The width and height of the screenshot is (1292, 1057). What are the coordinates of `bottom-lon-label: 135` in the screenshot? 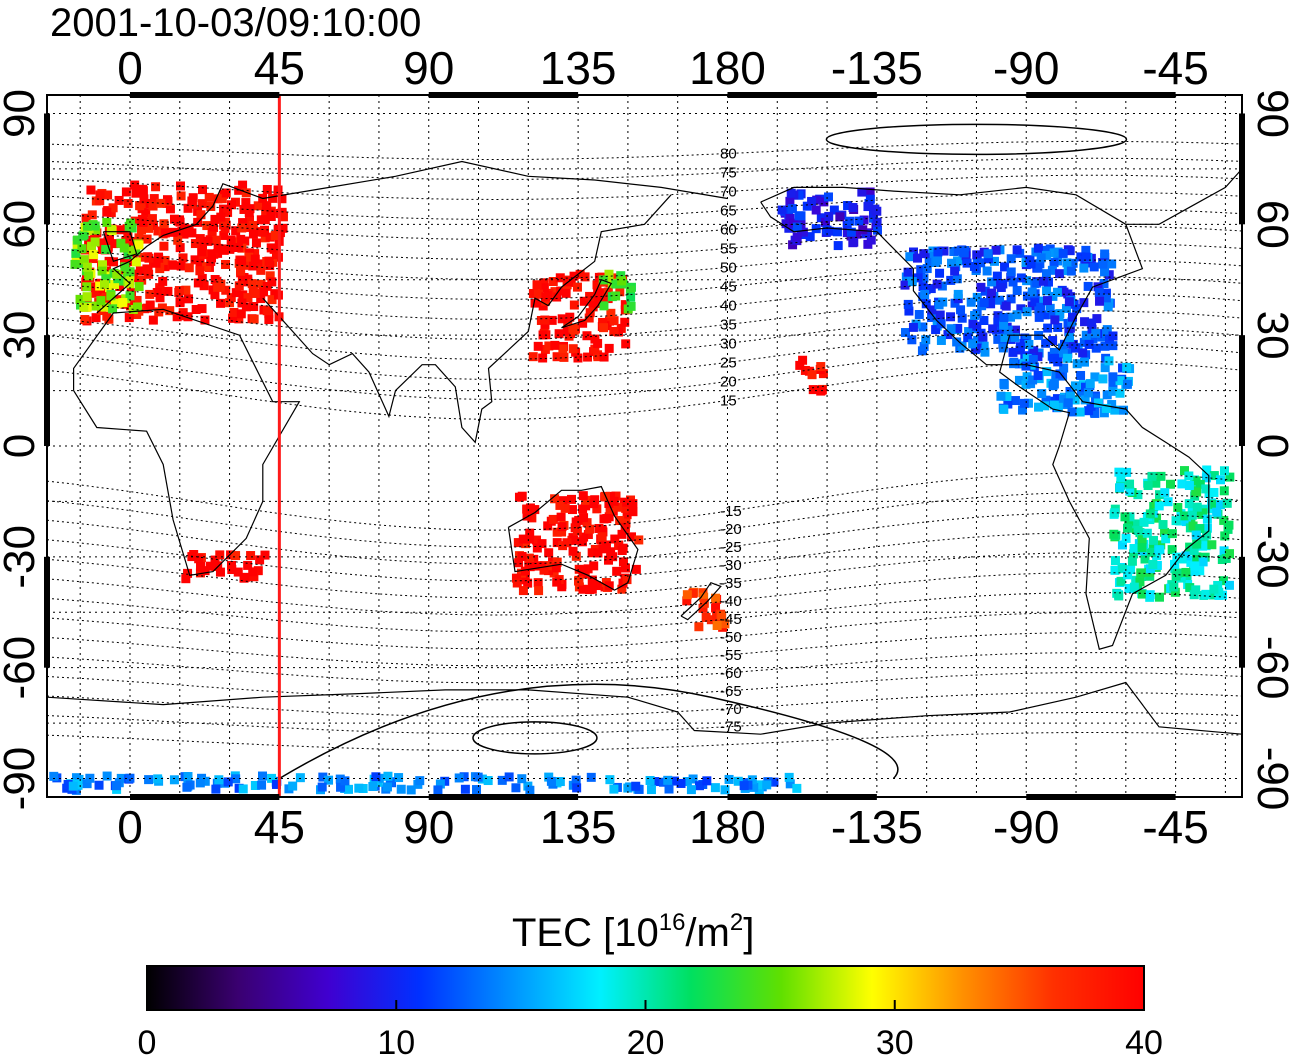 It's located at (578, 827).